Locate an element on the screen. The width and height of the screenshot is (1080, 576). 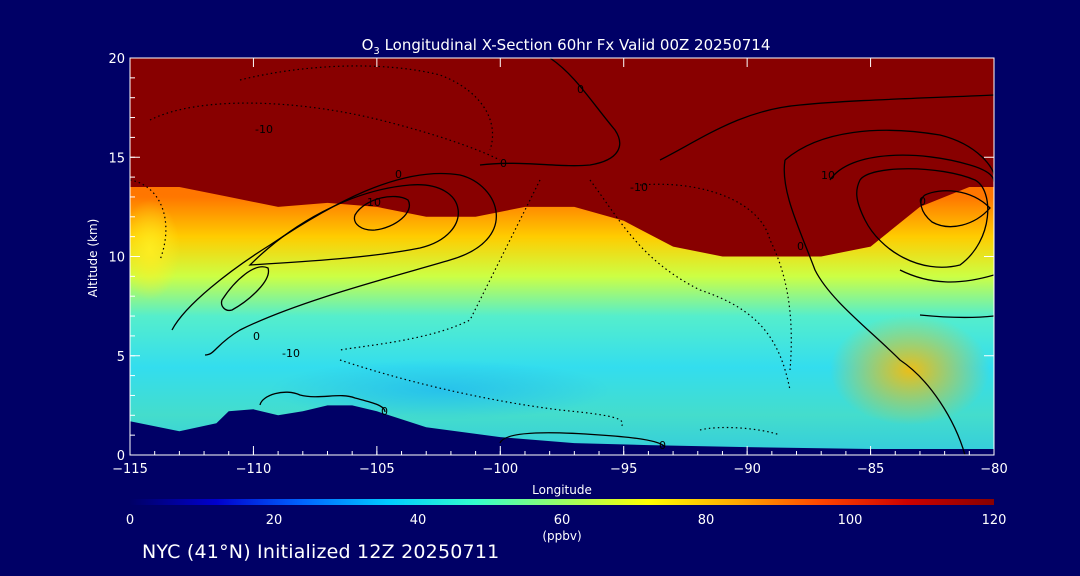
contour-dotted-center is located at coordinates (690, 285).